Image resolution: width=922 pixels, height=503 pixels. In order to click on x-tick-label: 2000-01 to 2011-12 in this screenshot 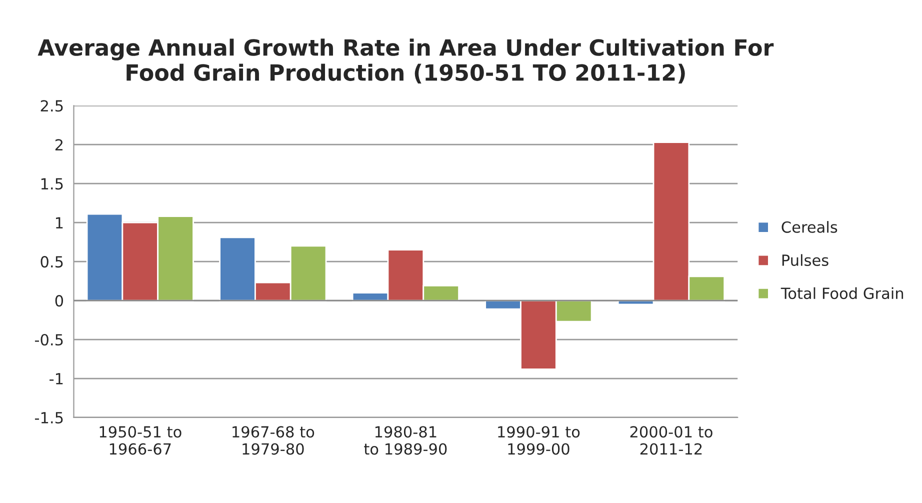, I will do `click(671, 440)`.